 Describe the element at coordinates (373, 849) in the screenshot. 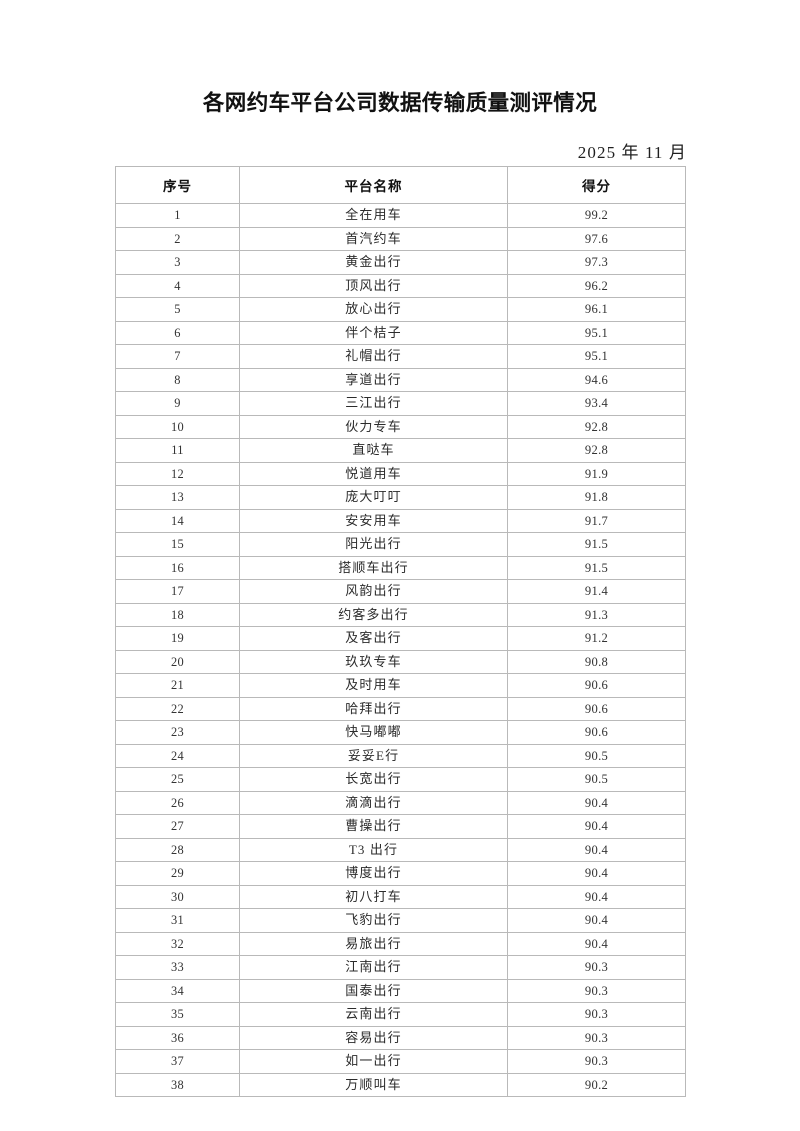

I see `cell-platform-name: T3 出行` at that location.